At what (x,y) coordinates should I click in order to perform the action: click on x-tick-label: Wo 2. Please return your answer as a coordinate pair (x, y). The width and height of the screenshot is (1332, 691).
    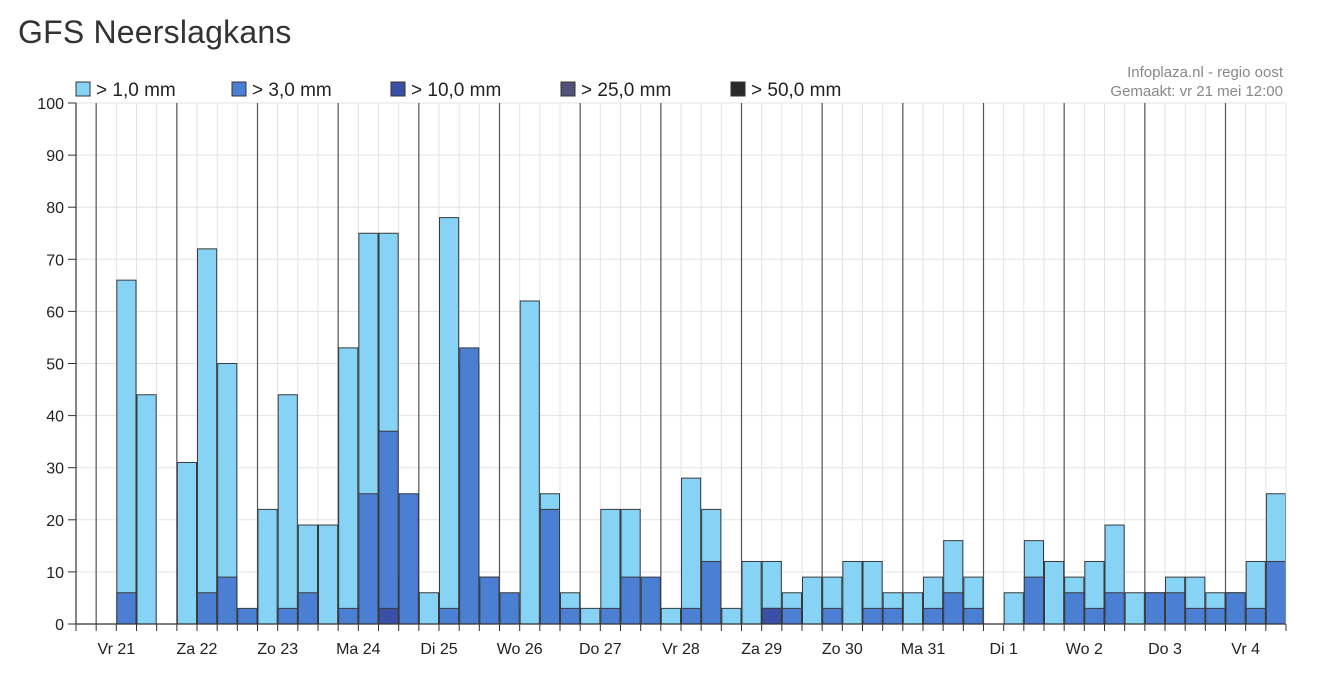
    Looking at the image, I should click on (1084, 649).